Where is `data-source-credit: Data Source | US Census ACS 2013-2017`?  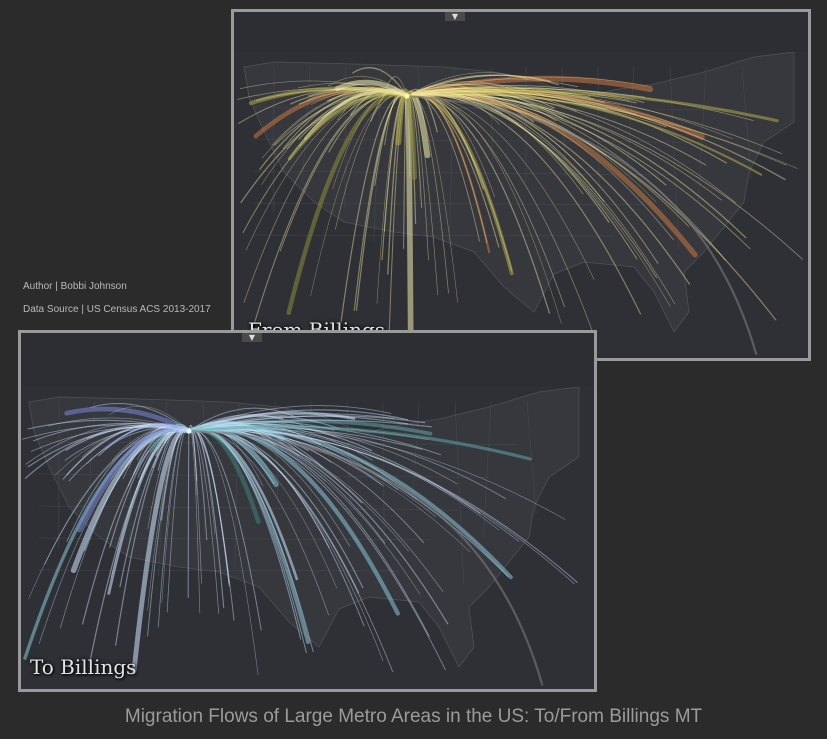 data-source-credit: Data Source | US Census ACS 2013-2017 is located at coordinates (117, 309).